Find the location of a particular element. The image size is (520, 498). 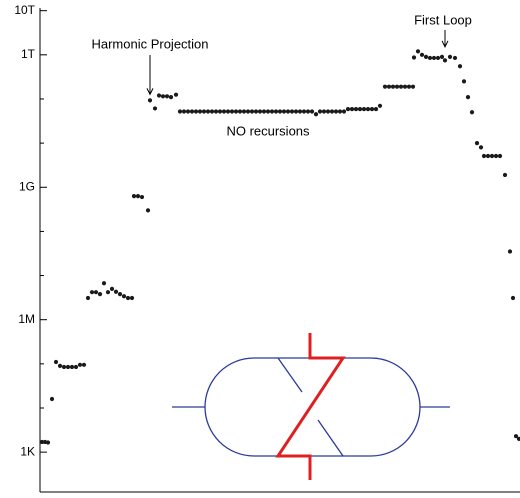

y-tick-label: 1M is located at coordinates (26, 319).